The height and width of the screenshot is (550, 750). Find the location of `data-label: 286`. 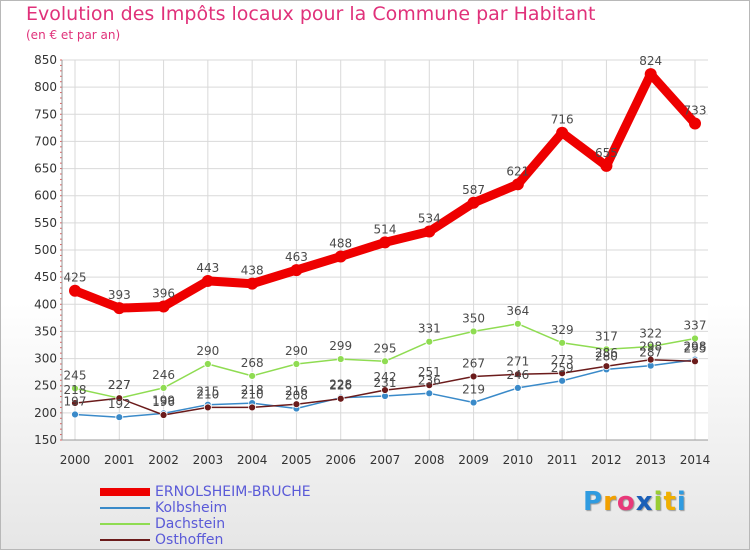

data-label: 286 is located at coordinates (606, 353).